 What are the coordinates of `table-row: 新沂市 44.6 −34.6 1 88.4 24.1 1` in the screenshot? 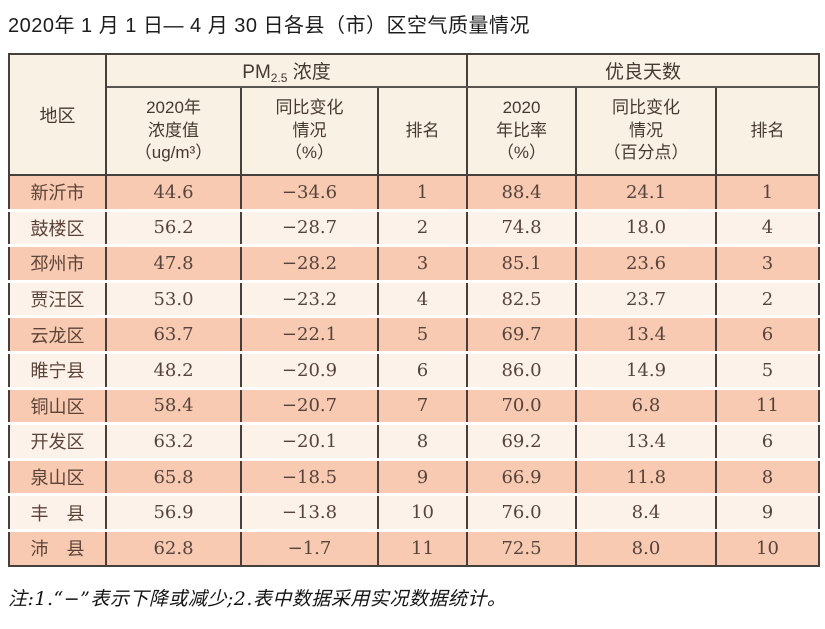 It's located at (414, 193).